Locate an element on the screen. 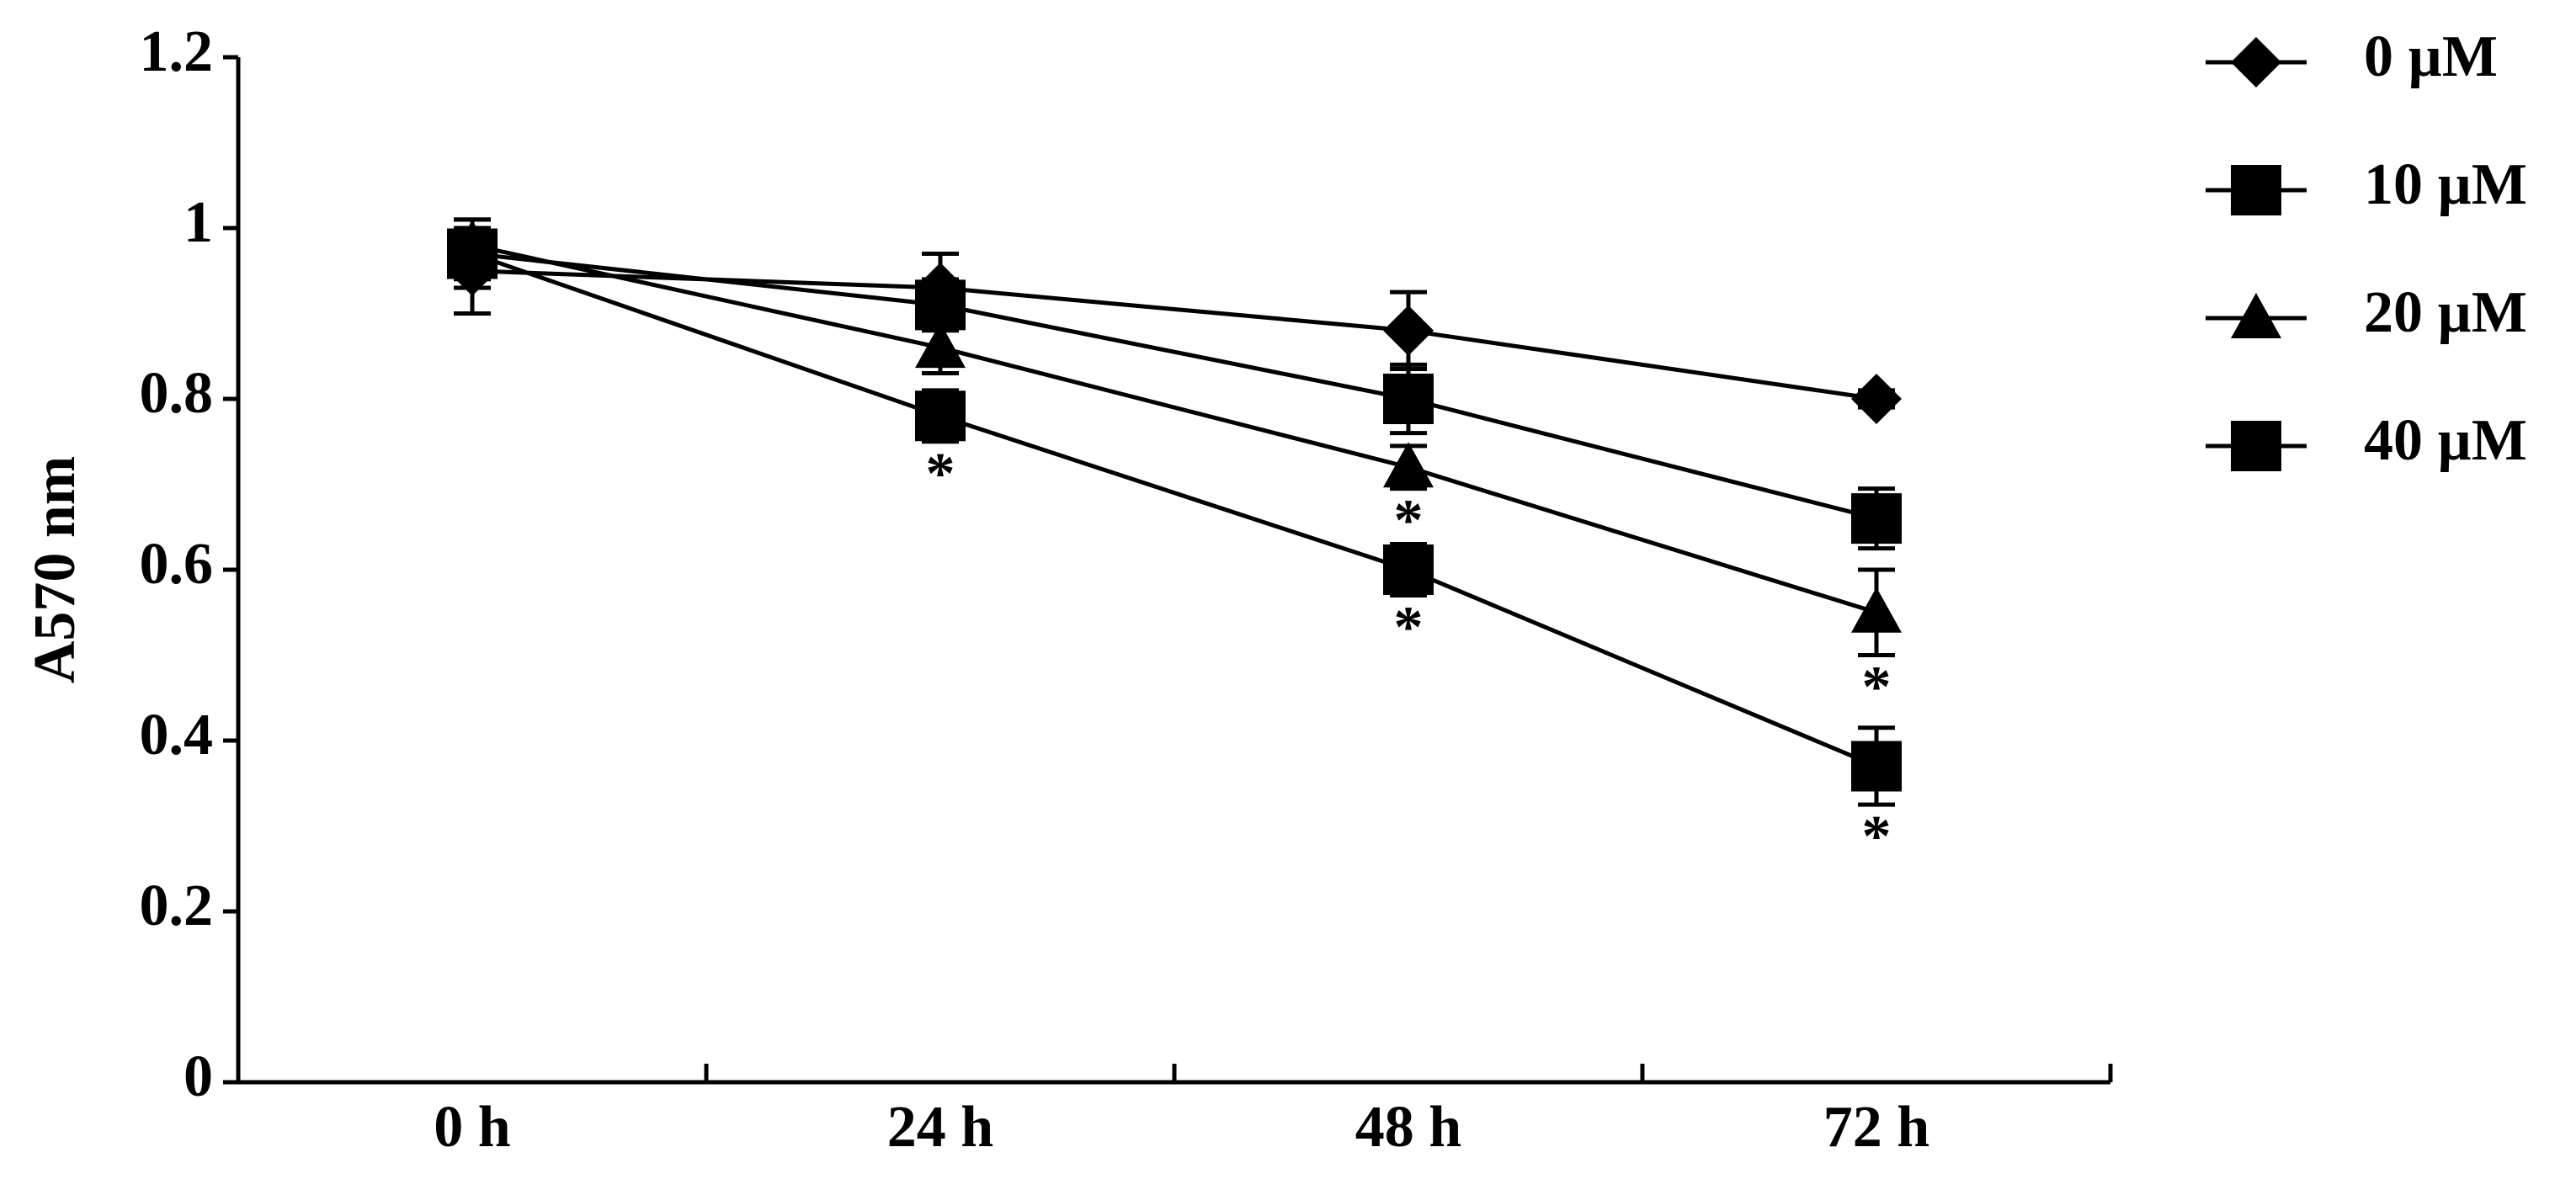  legend-label: 0 µM is located at coordinates (2431, 56).